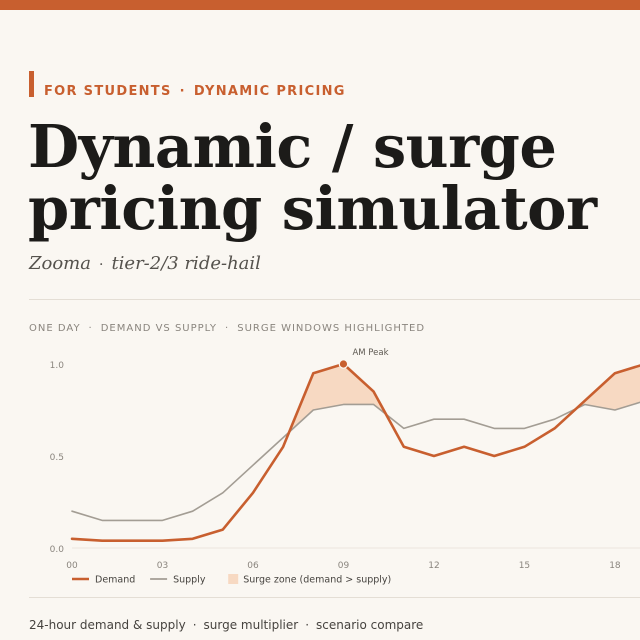 The image size is (640, 640). What do you see at coordinates (251, 625) in the screenshot?
I see `feature-surge-multiplier: surge multiplier` at bounding box center [251, 625].